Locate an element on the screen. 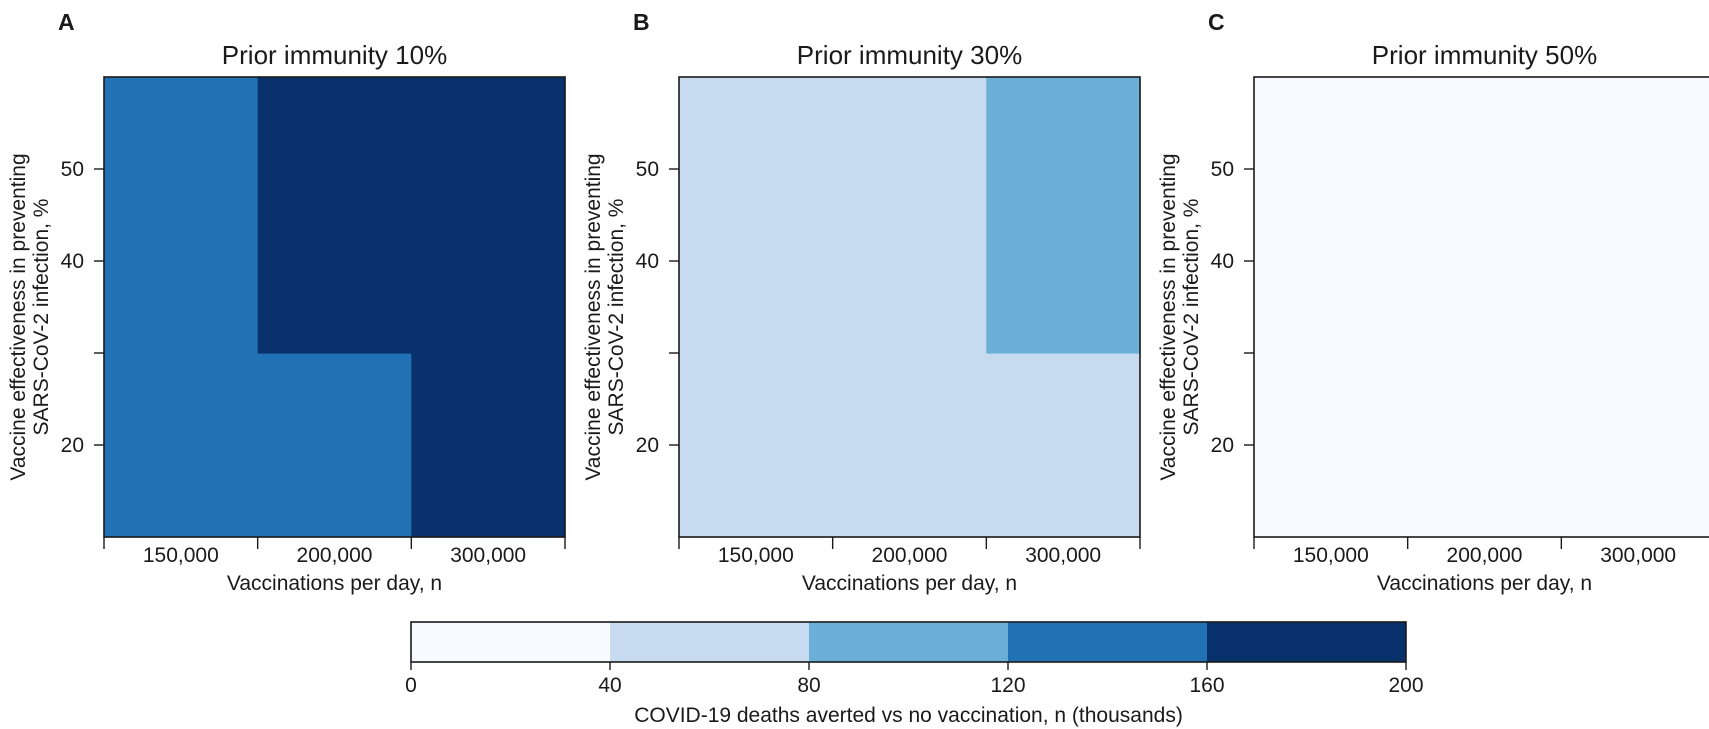  colorbar-tick-label: 200 is located at coordinates (1405, 685).